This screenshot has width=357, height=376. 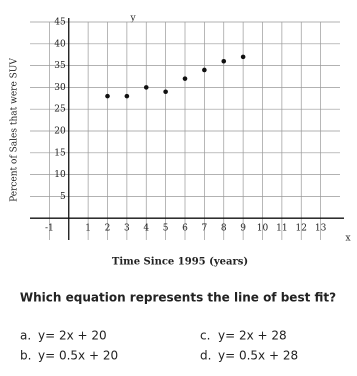 What do you see at coordinates (49, 229) in the screenshot?
I see `x-tick-label: -1` at bounding box center [49, 229].